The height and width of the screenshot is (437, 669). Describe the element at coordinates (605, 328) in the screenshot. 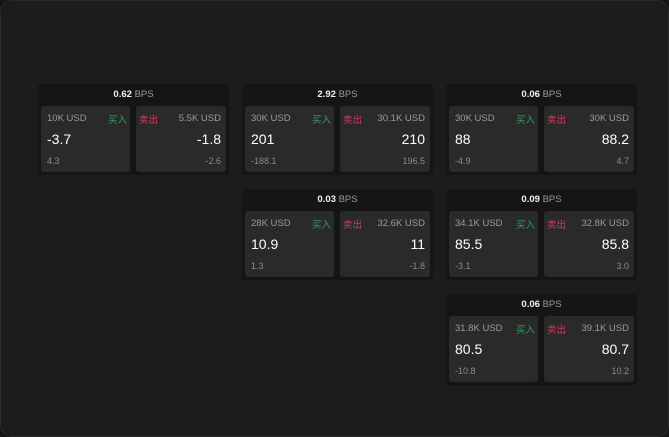

I see `sell-size: 39.1K USD` at that location.